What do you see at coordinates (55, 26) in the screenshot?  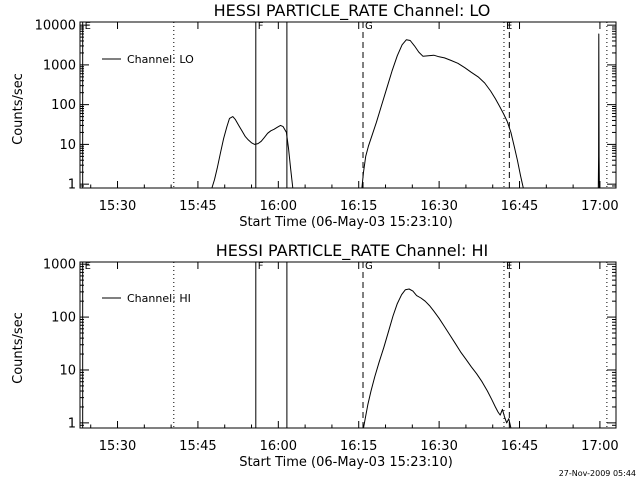 I see `lo-y-tick-label: 10000` at bounding box center [55, 26].